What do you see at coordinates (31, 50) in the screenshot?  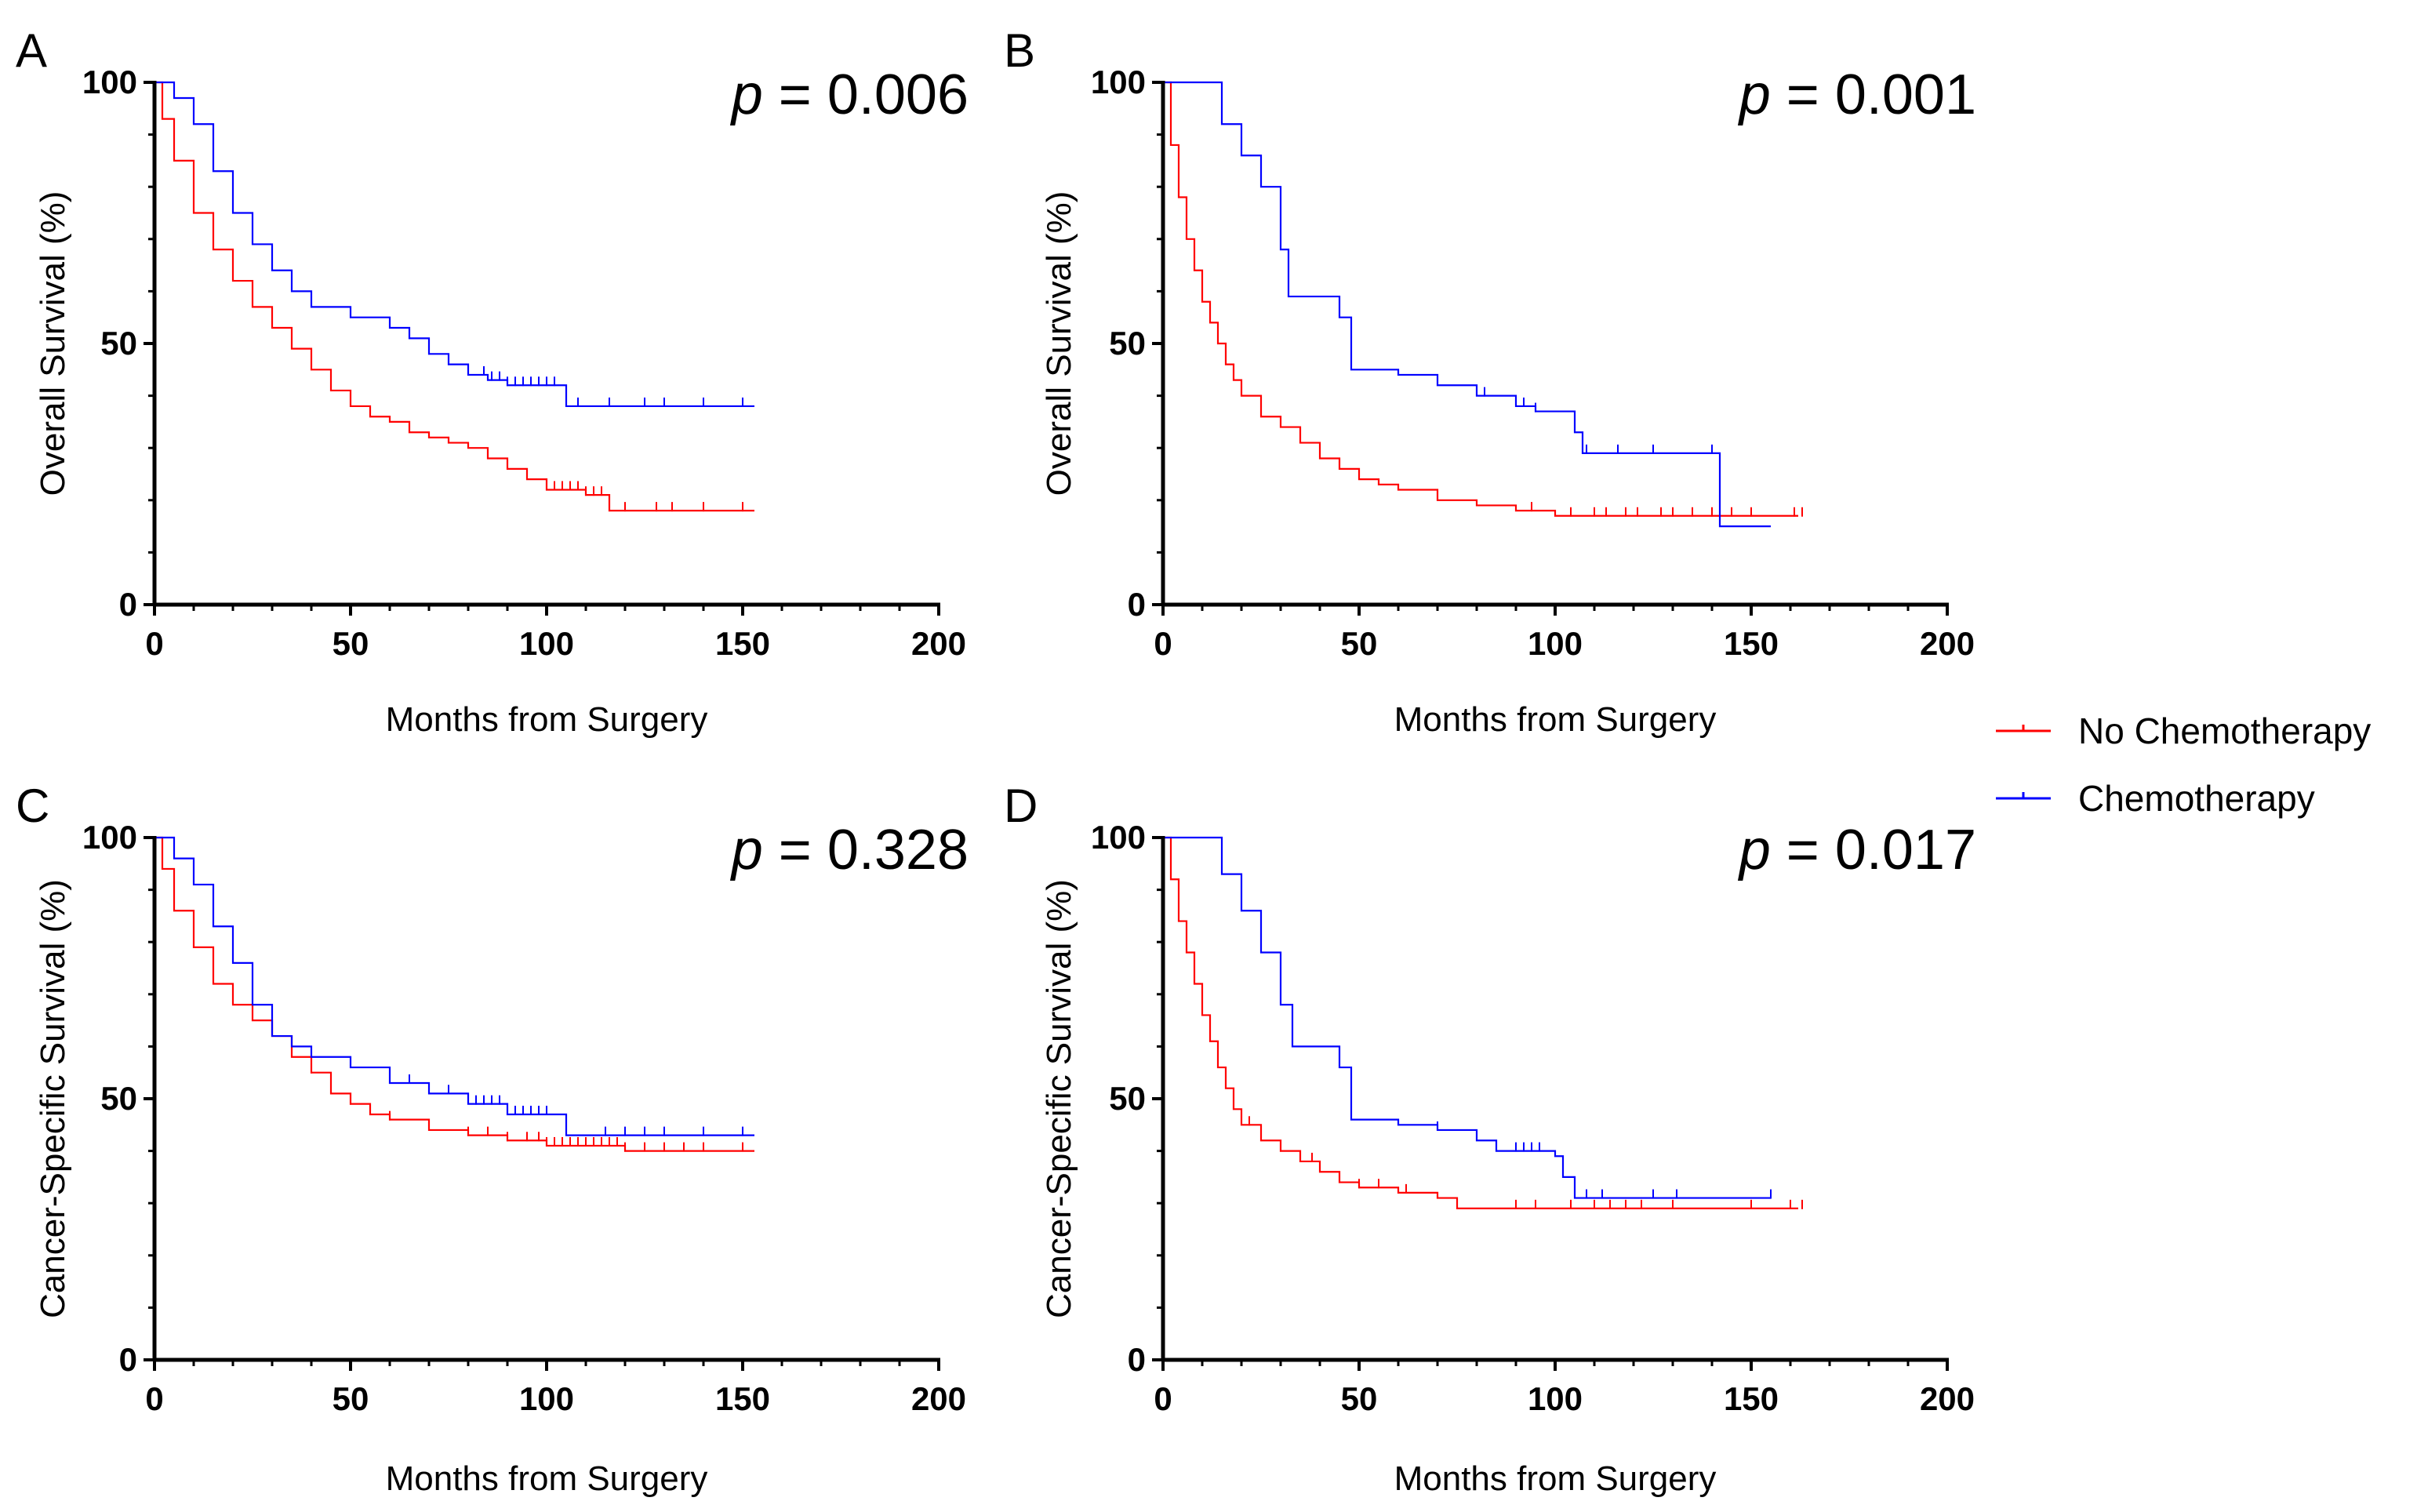 I see `panel-letter: A` at bounding box center [31, 50].